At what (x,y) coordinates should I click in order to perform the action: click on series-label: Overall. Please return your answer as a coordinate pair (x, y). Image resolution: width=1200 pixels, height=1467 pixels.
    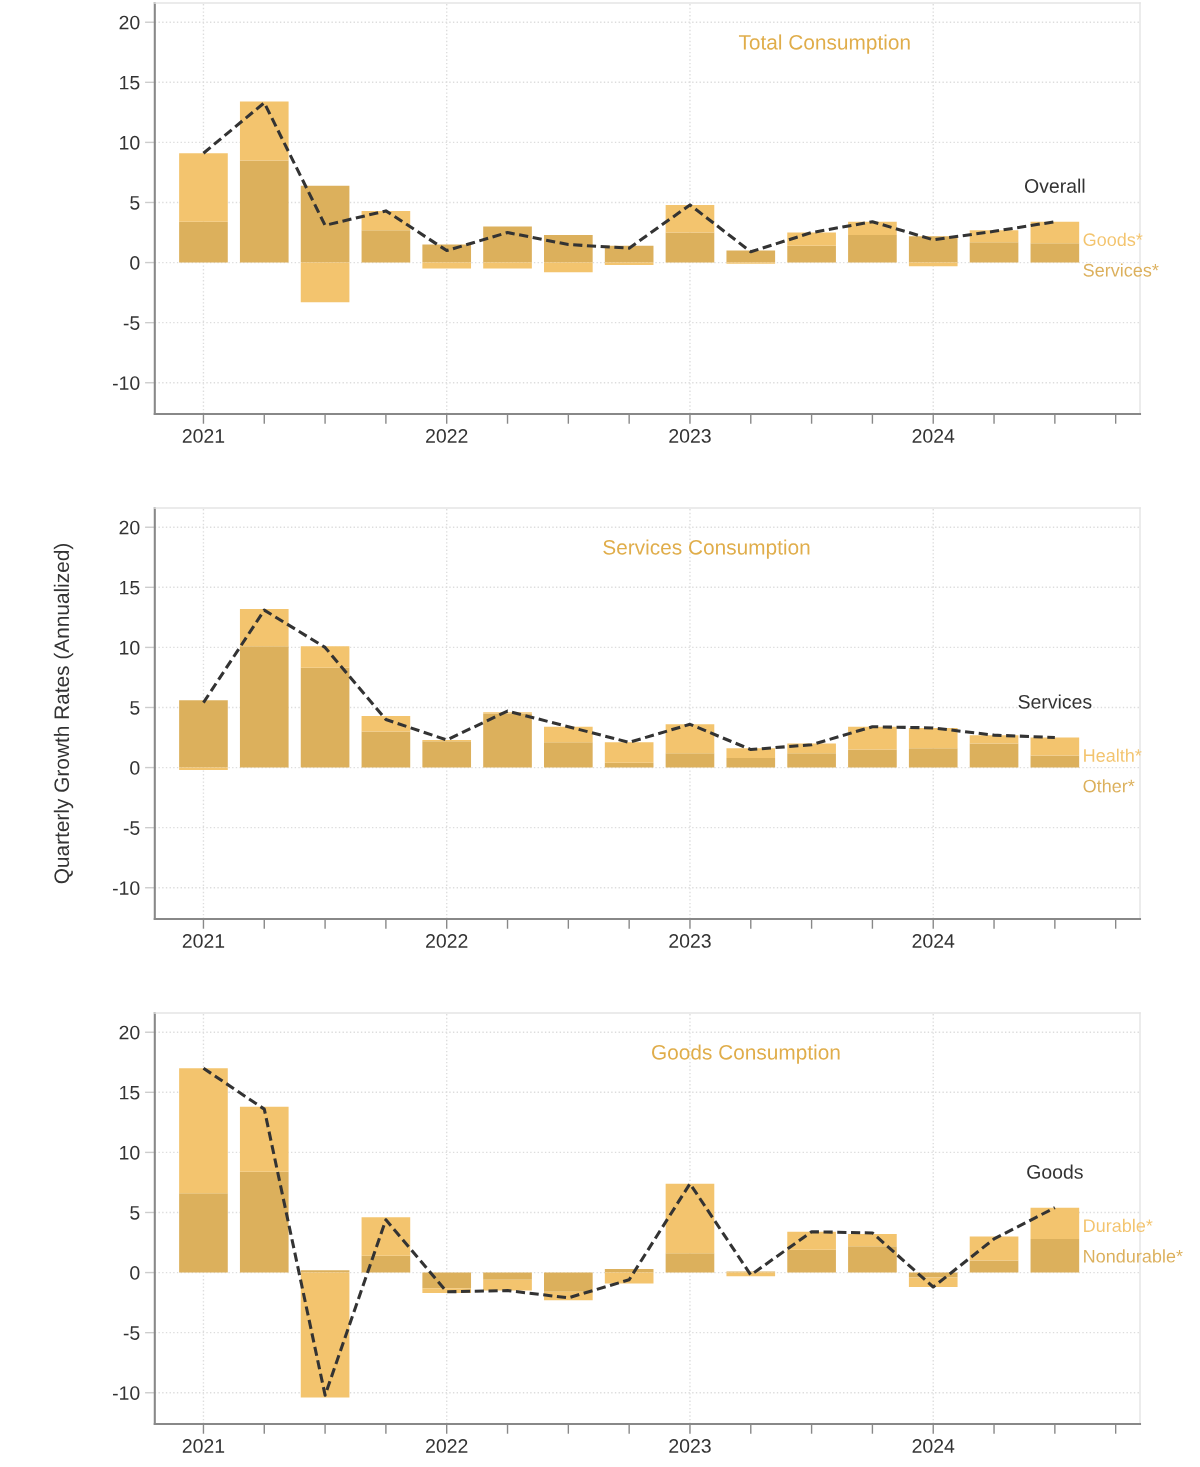
    Looking at the image, I should click on (1054, 185).